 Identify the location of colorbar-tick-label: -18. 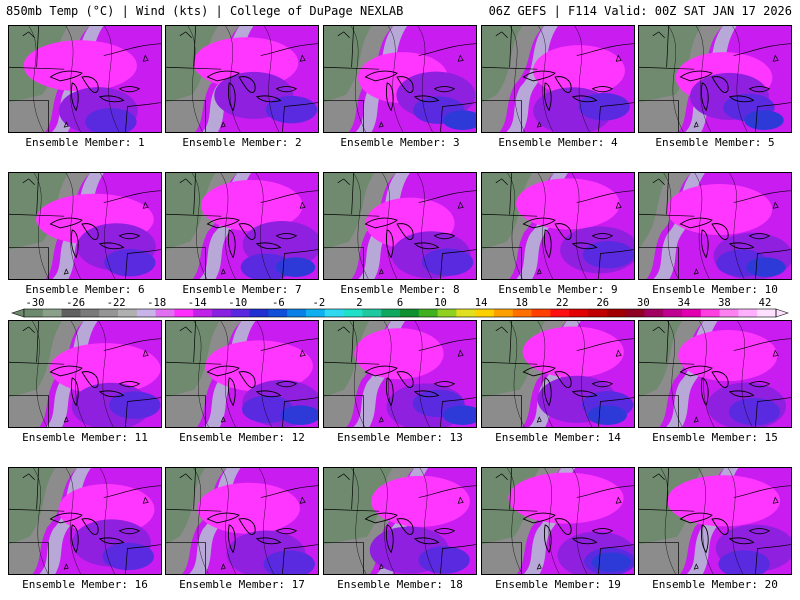
(156, 303).